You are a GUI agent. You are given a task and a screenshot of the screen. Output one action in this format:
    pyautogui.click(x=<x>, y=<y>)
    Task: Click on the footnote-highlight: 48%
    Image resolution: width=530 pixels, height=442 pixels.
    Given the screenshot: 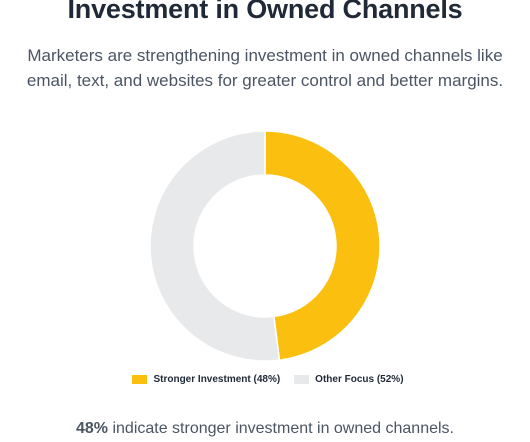 What is the action you would take?
    pyautogui.click(x=92, y=428)
    